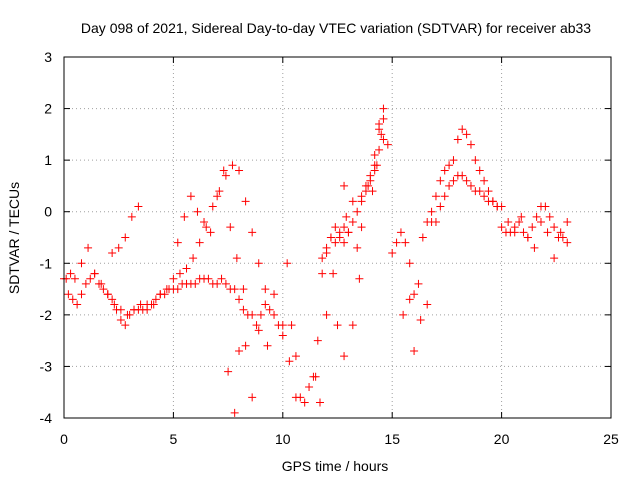 Image resolution: width=640 pixels, height=480 pixels. Describe the element at coordinates (392, 439) in the screenshot. I see `x-tick-label: 15` at that location.